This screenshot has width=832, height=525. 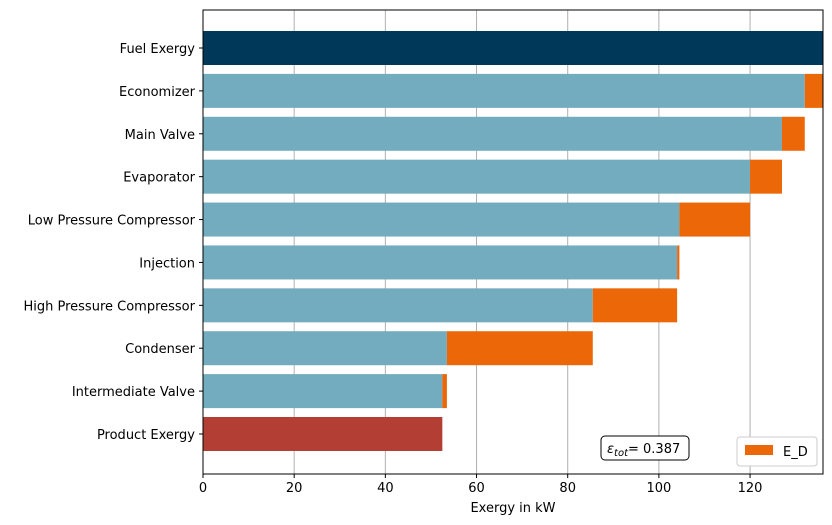 I want to click on legend-label-e-d: E_D, so click(x=795, y=452).